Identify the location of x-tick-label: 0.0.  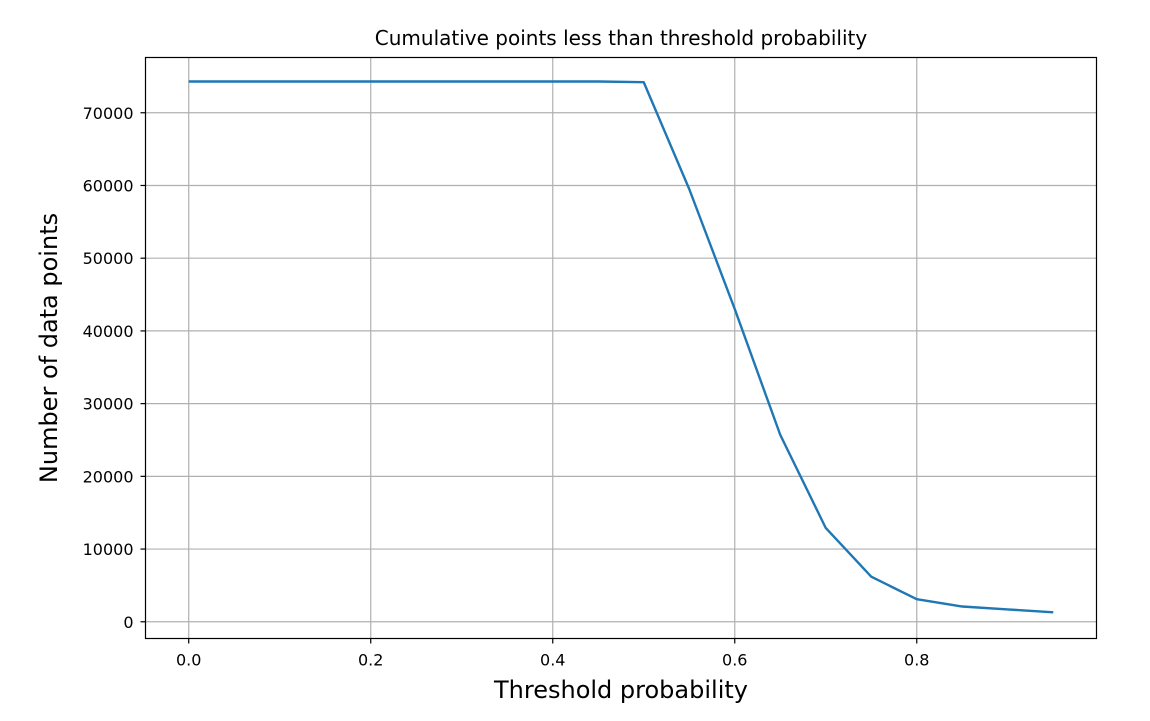
(188, 660).